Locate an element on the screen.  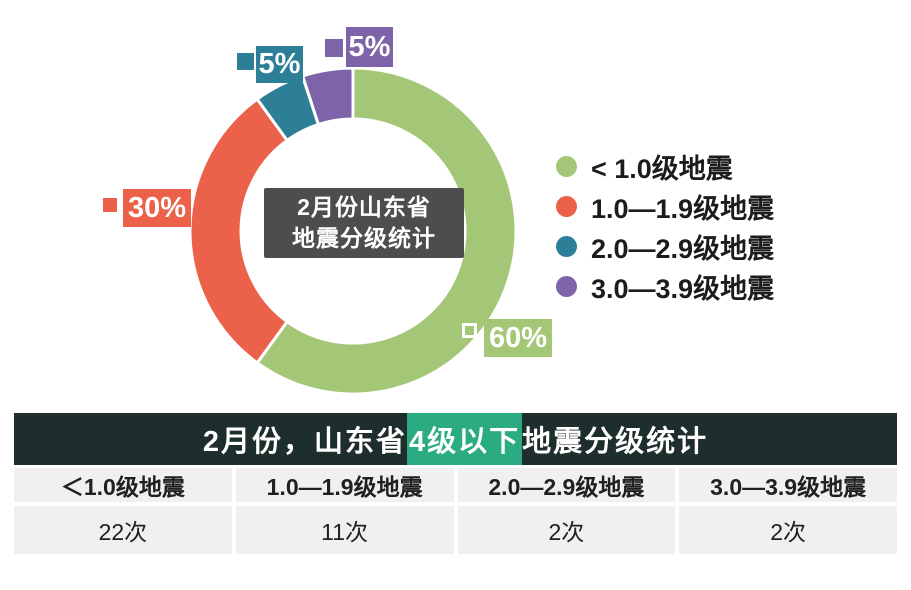
legend-item: 3.0—3.9级地震 is located at coordinates (665, 286).